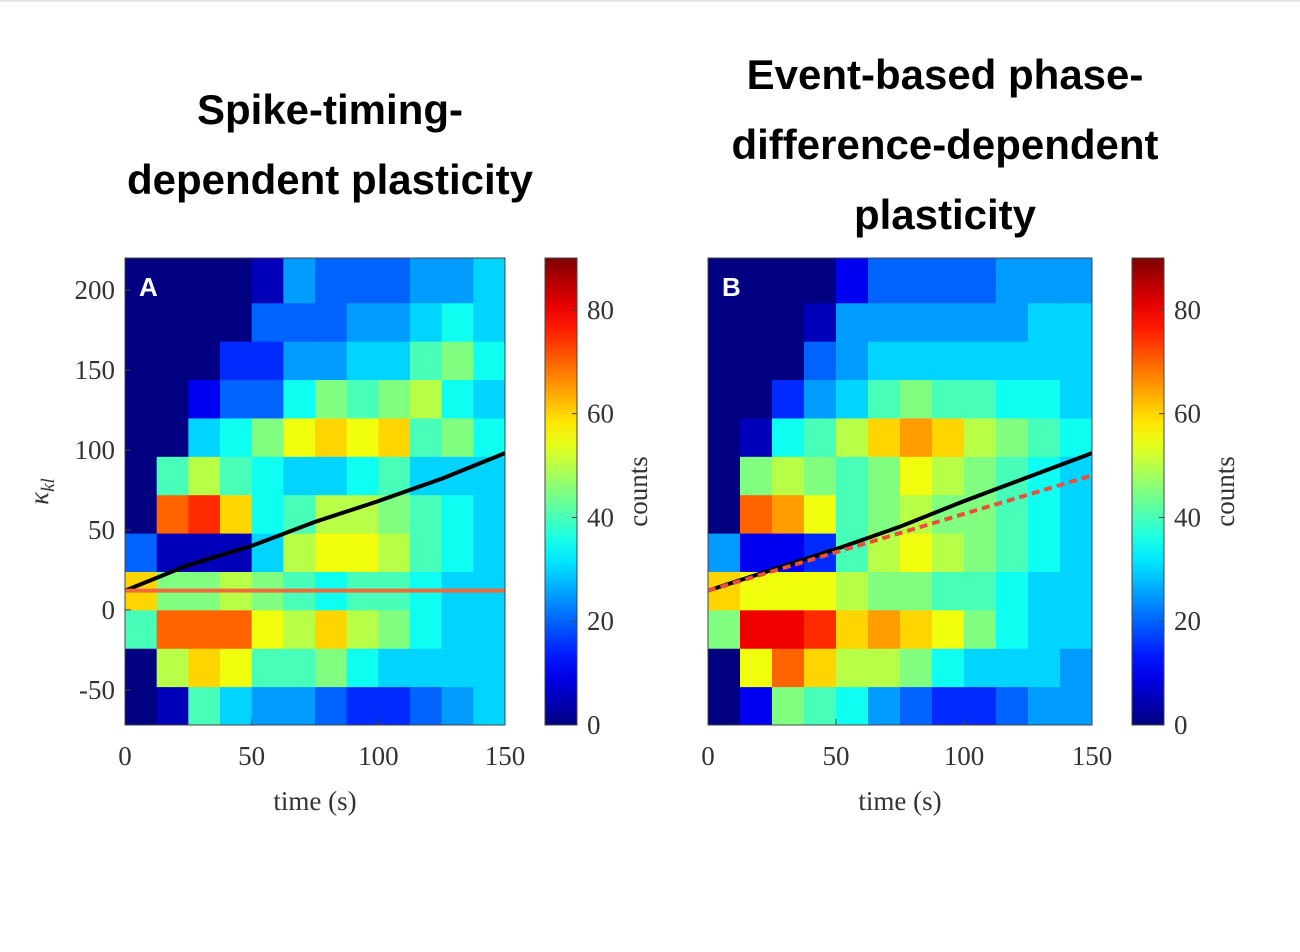 The height and width of the screenshot is (952, 1300). Describe the element at coordinates (945, 214) in the screenshot. I see `chart-title: plasticity` at that location.